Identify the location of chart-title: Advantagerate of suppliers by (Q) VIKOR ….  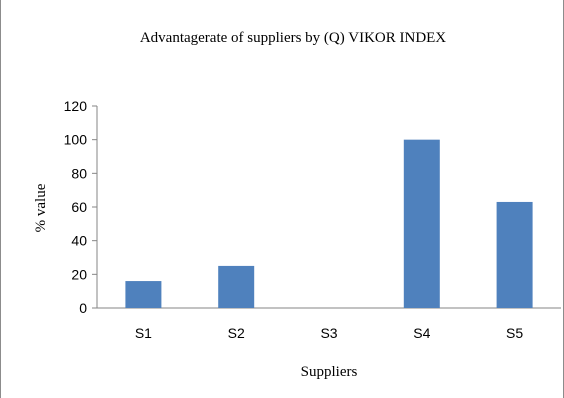
(293, 38).